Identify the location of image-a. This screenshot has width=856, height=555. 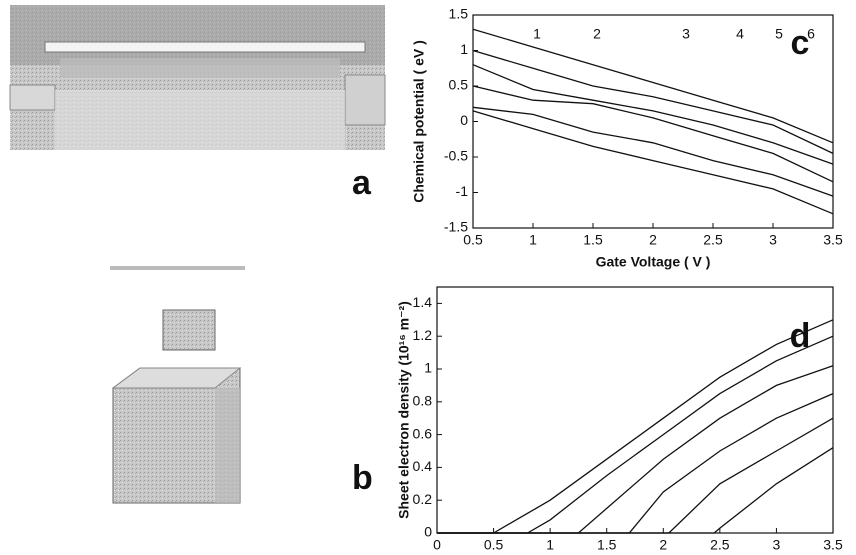
(197, 77).